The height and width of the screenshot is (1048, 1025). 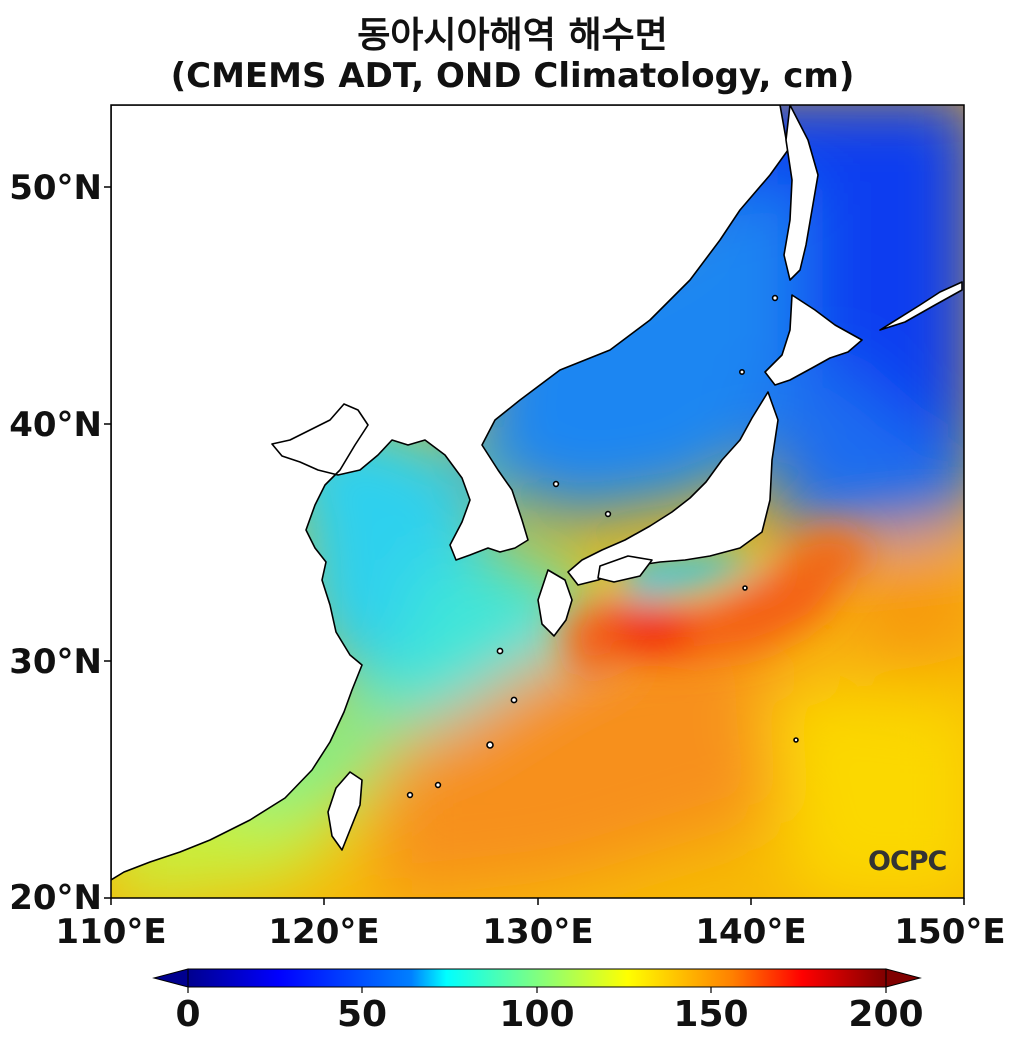 What do you see at coordinates (537, 980) in the screenshot?
I see `colorbar` at bounding box center [537, 980].